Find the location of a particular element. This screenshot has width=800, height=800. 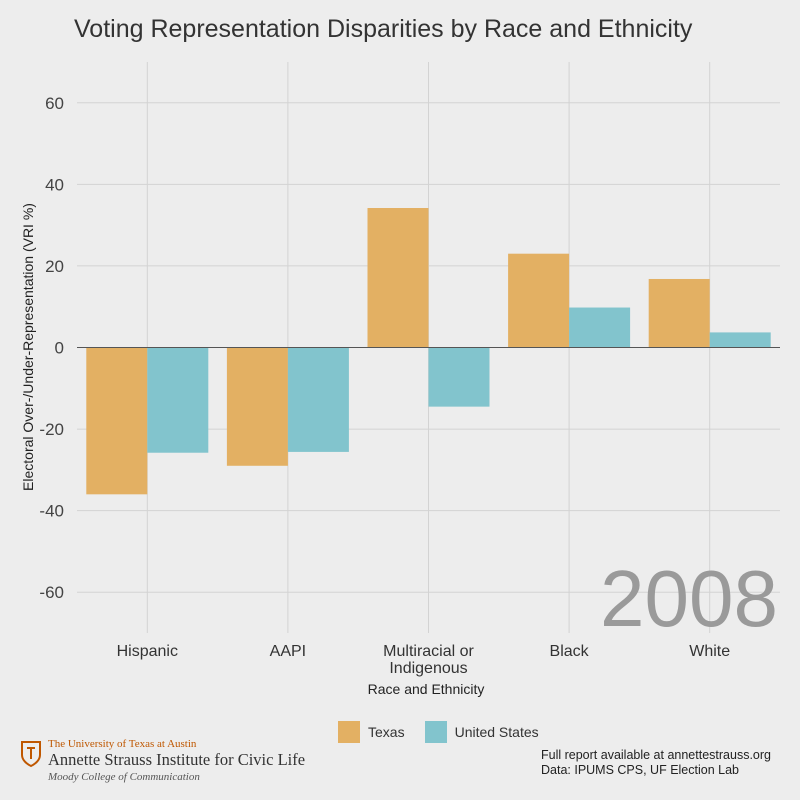

x-tick-label: White is located at coordinates (709, 651).